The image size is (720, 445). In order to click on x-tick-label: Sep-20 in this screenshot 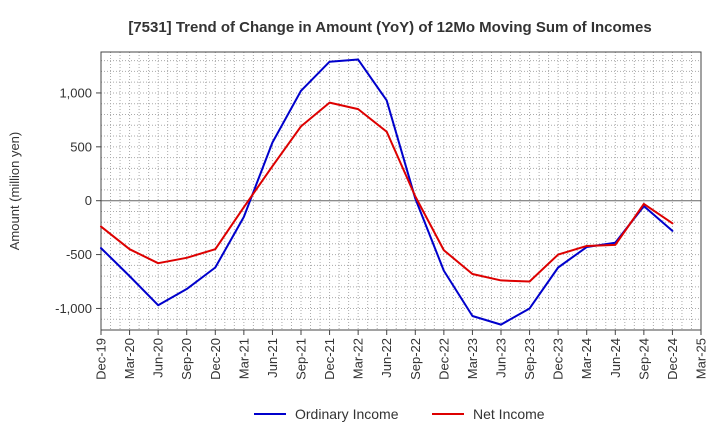, I will do `click(186, 359)`.